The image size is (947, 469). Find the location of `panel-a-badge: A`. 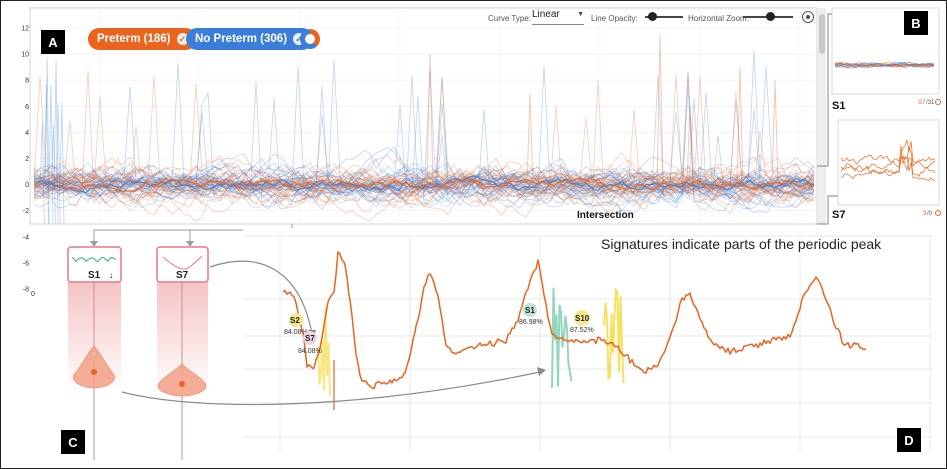

panel-a-badge: A is located at coordinates (53, 42).